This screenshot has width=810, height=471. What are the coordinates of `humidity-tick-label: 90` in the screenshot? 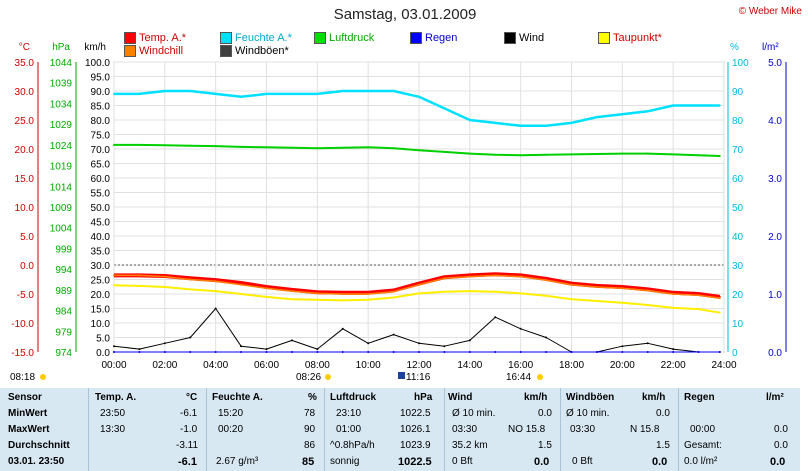 It's located at (738, 92).